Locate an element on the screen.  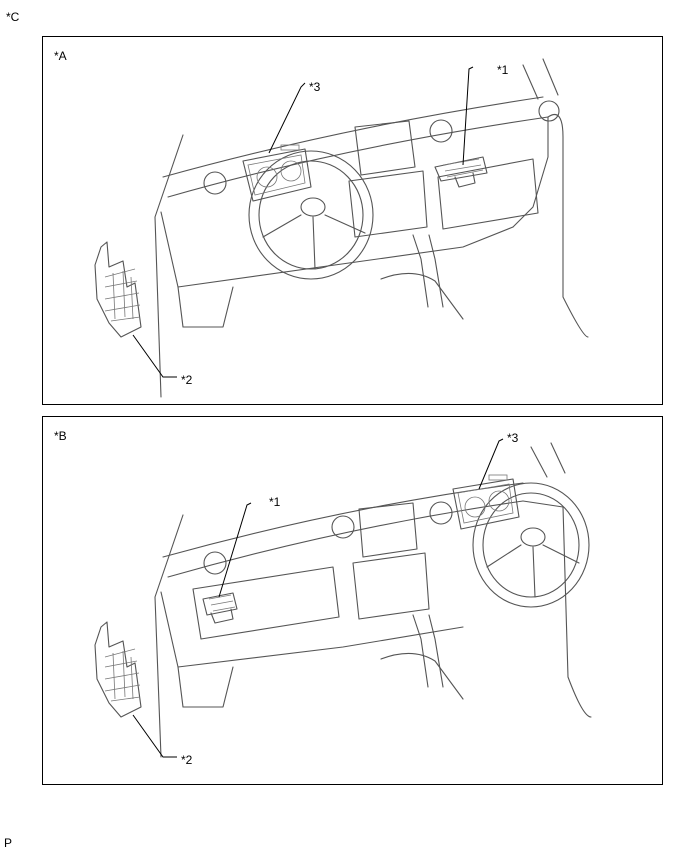
panel-a-callout-3: *3 is located at coordinates (315, 87).